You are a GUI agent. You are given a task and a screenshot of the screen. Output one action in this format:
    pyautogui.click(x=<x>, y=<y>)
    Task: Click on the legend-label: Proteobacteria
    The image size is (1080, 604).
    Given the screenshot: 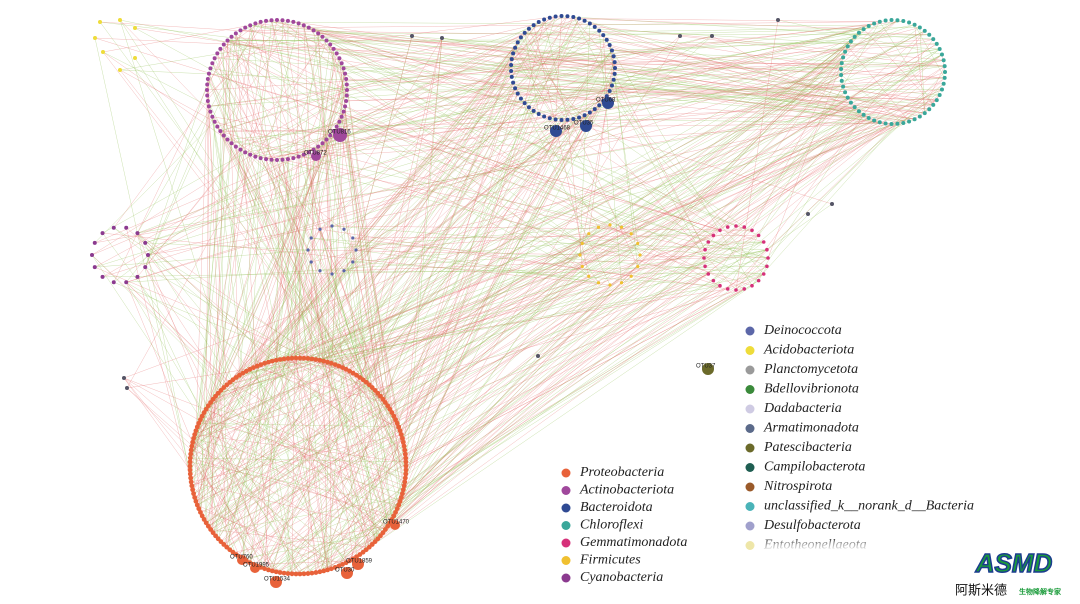 What is the action you would take?
    pyautogui.click(x=621, y=472)
    